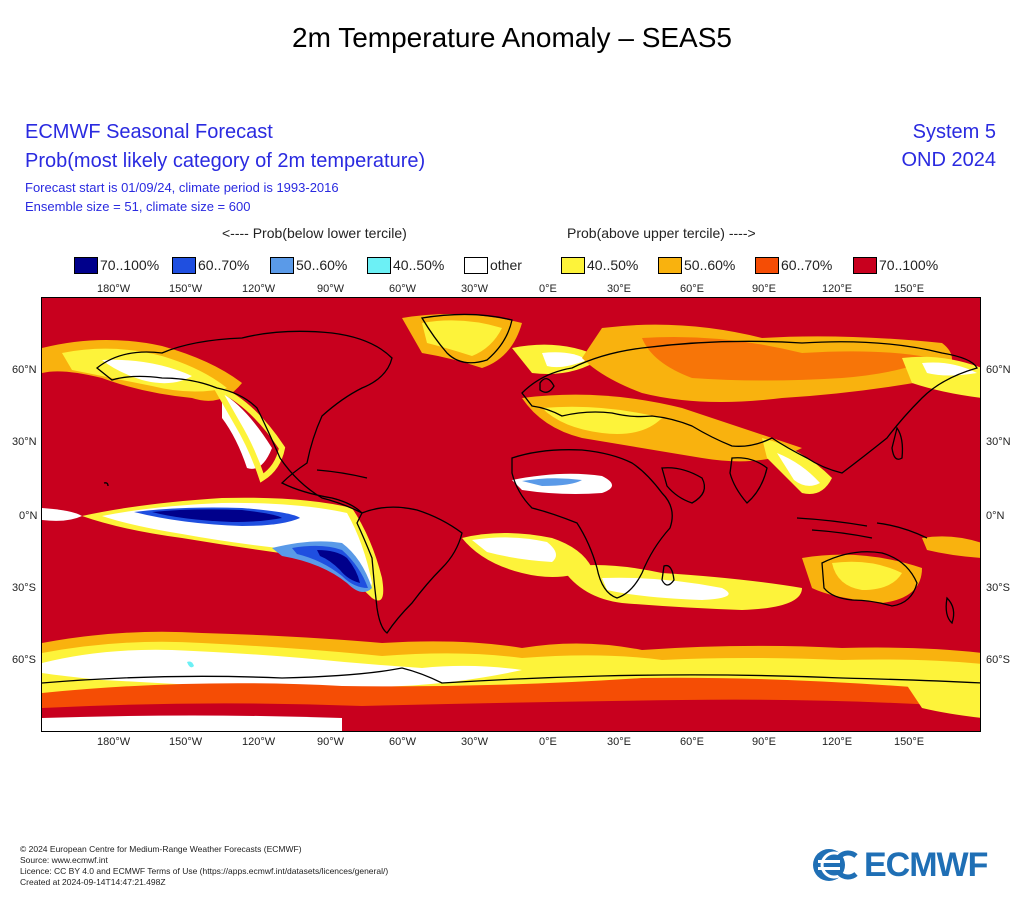 The height and width of the screenshot is (922, 1024). Describe the element at coordinates (909, 742) in the screenshot. I see `lon-tick-bottom: 150°E` at that location.